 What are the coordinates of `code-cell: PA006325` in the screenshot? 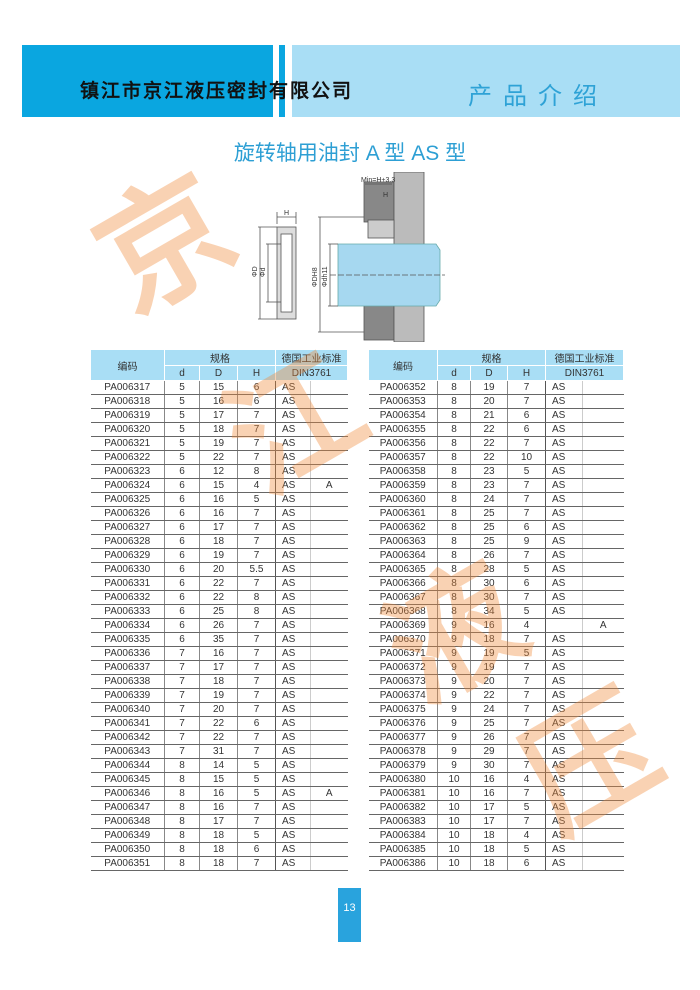 It's located at (127, 499).